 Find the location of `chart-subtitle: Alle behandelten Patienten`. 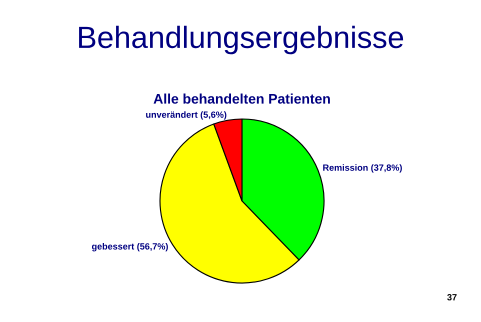

chart-subtitle: Alle behandelten Patienten is located at coordinates (242, 99).